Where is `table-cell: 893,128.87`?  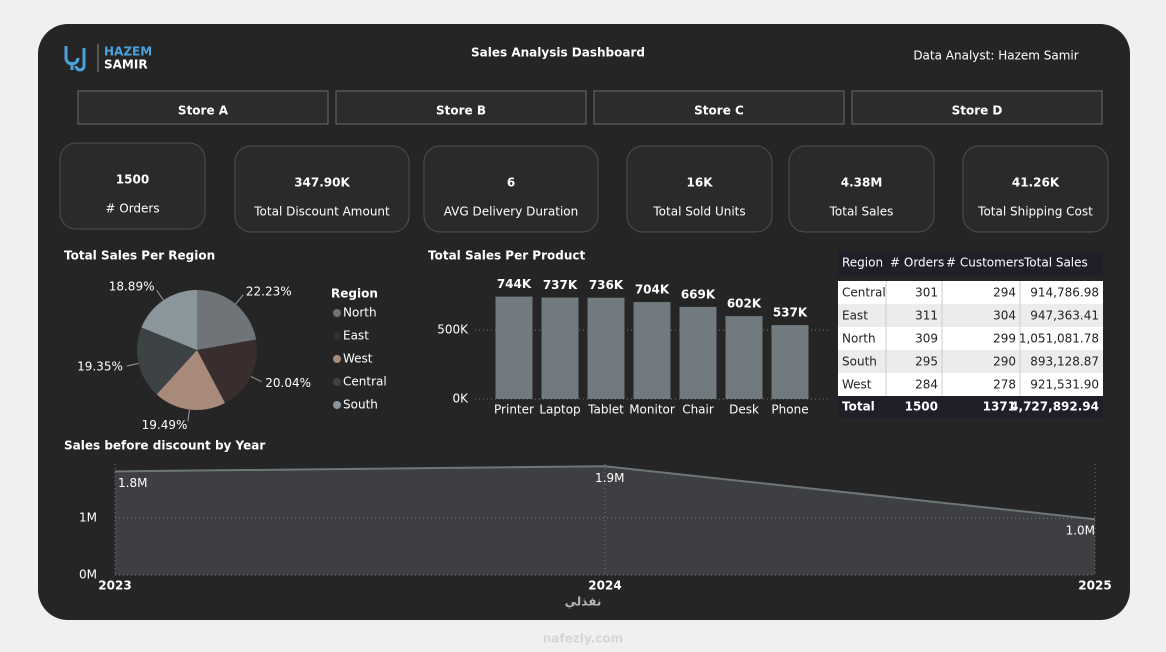 table-cell: 893,128.87 is located at coordinates (1064, 362).